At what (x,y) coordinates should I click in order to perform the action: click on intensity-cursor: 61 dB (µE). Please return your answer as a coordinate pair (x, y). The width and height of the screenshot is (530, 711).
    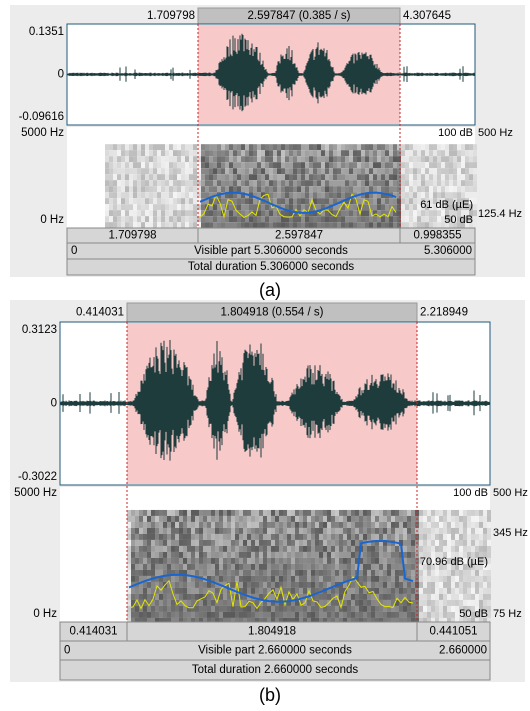
    Looking at the image, I should click on (446, 205).